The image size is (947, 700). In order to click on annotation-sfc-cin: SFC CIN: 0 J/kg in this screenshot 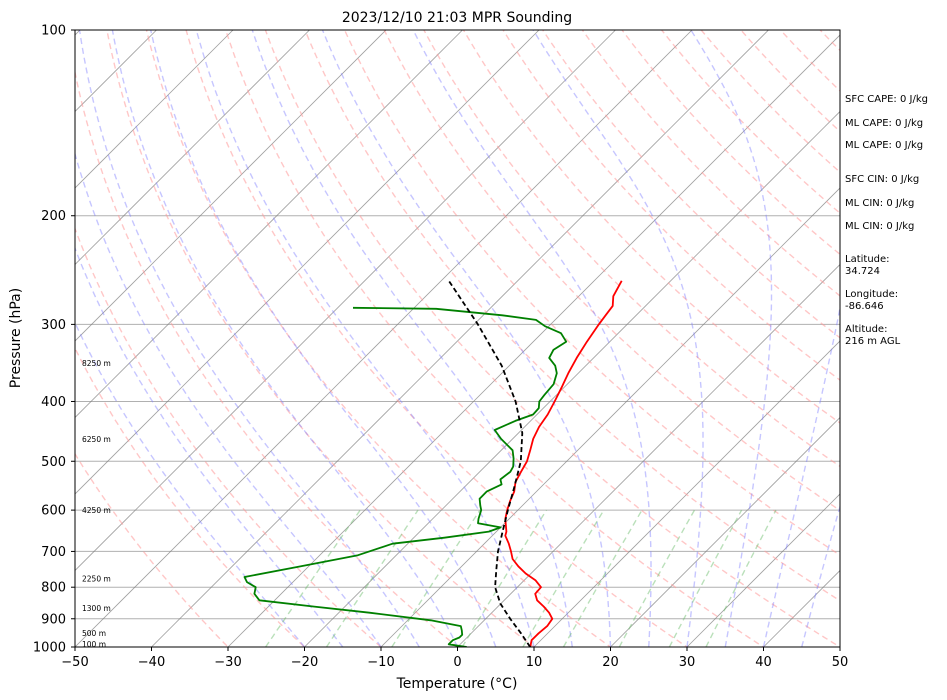, I will do `click(882, 179)`.